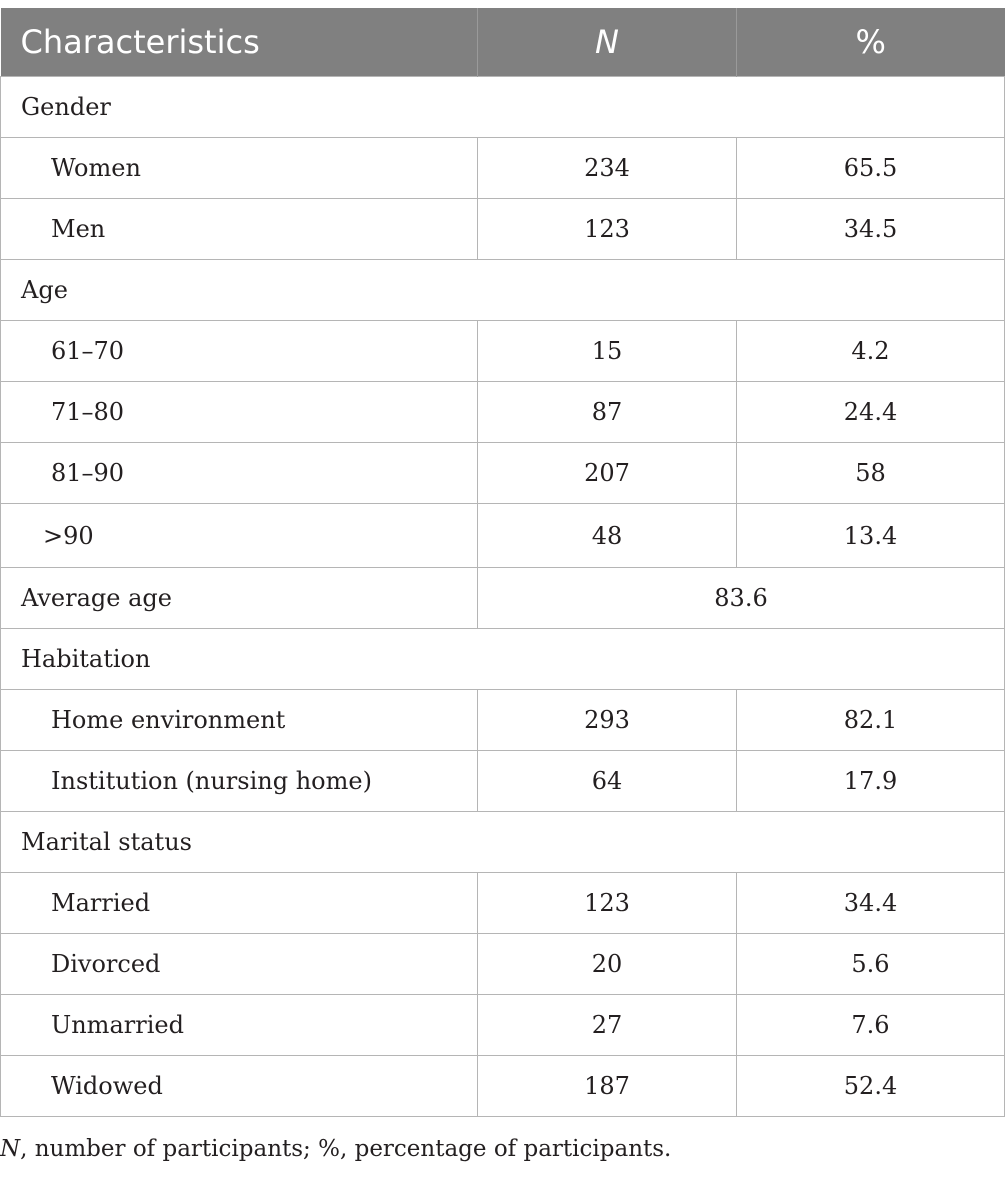 The image size is (1005, 1180). Describe the element at coordinates (239, 720) in the screenshot. I see `row-label: Home environment` at that location.